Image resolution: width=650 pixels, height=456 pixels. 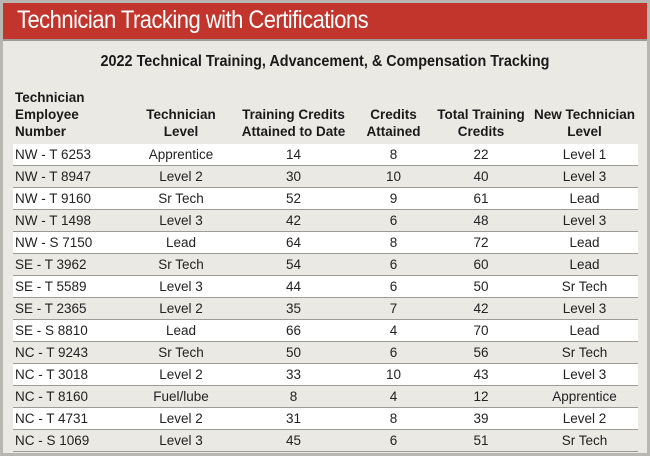 What do you see at coordinates (584, 418) in the screenshot?
I see `cell-new-level: Level 2` at bounding box center [584, 418].